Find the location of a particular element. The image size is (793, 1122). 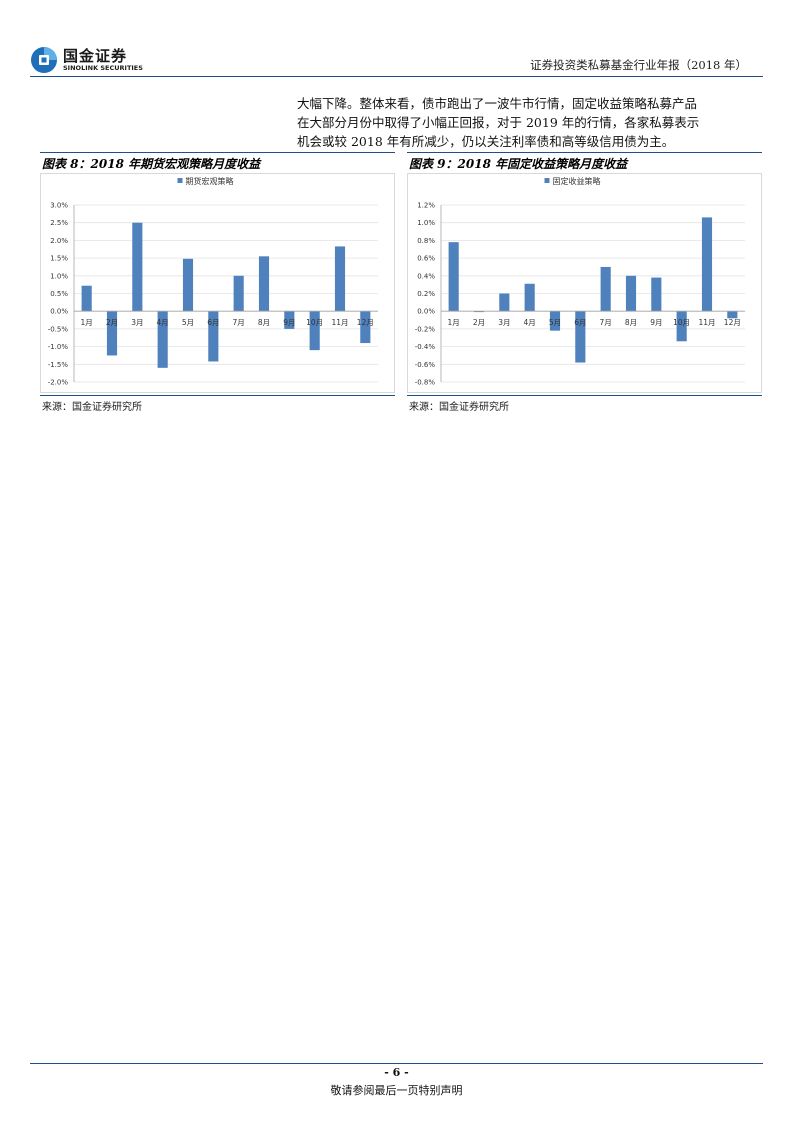

intro-line: 在大部分月份中取得了小幅正回报，对于 2019 年的行情，各家私募表示 is located at coordinates (498, 122).